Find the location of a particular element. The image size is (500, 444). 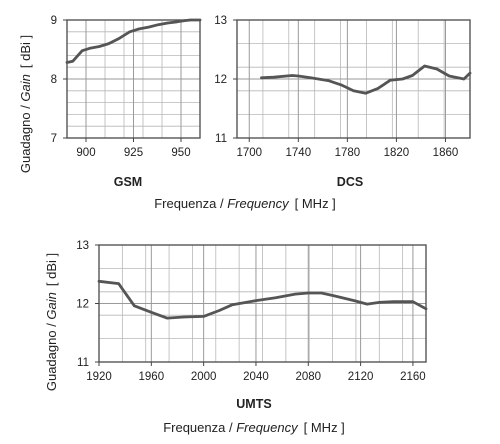

bottom-y-axis-title: Guadagno / Gain [ dBi ] is located at coordinates (51, 322).